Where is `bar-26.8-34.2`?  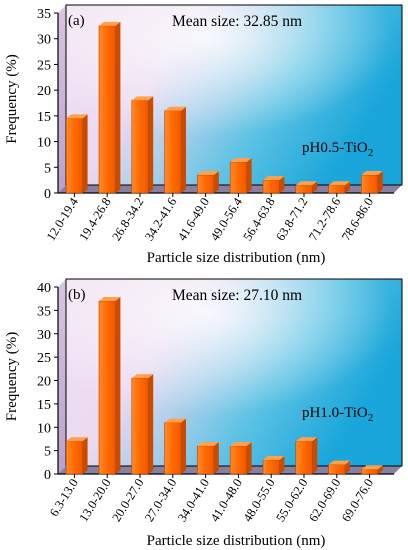
bar-26.8-34.2 is located at coordinates (142, 145).